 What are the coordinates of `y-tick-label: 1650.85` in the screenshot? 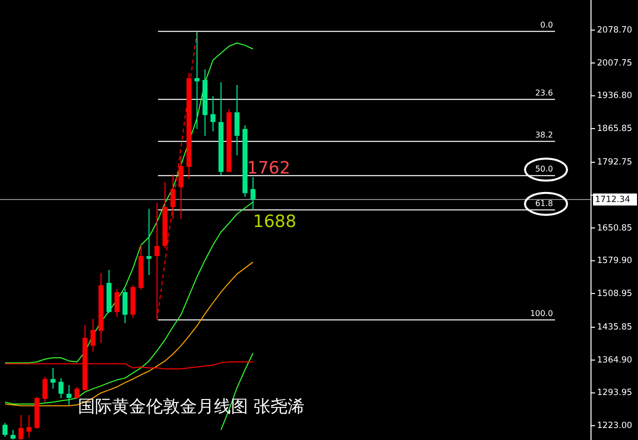 It's located at (614, 228).